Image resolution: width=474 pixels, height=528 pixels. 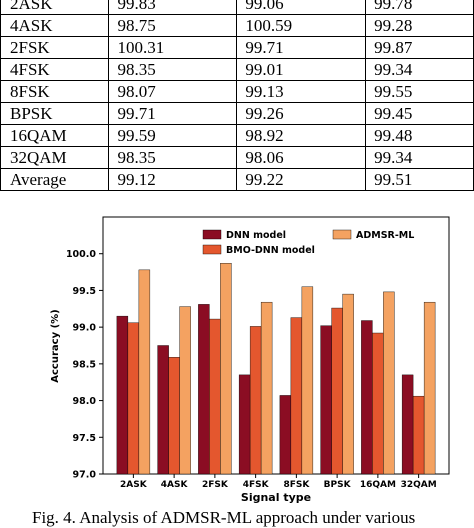 I want to click on bar-admsr-ml-2fsk, so click(x=226, y=369).